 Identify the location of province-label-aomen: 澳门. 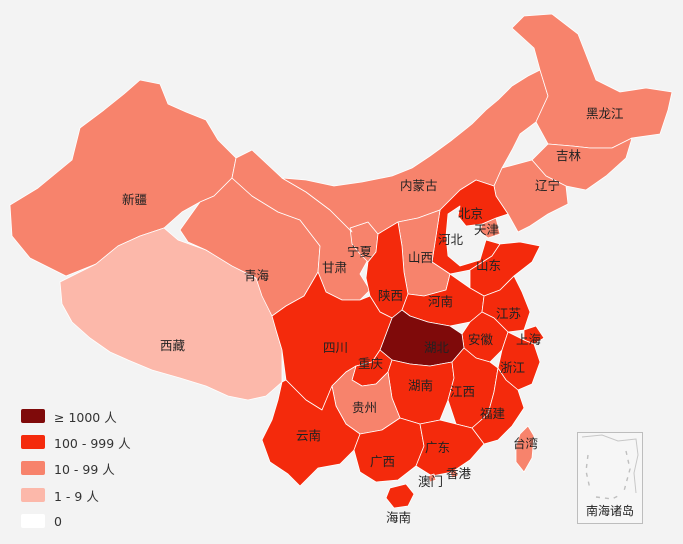
(430, 481).